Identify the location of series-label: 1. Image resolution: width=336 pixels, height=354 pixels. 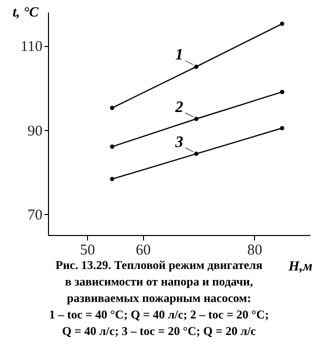
(179, 55).